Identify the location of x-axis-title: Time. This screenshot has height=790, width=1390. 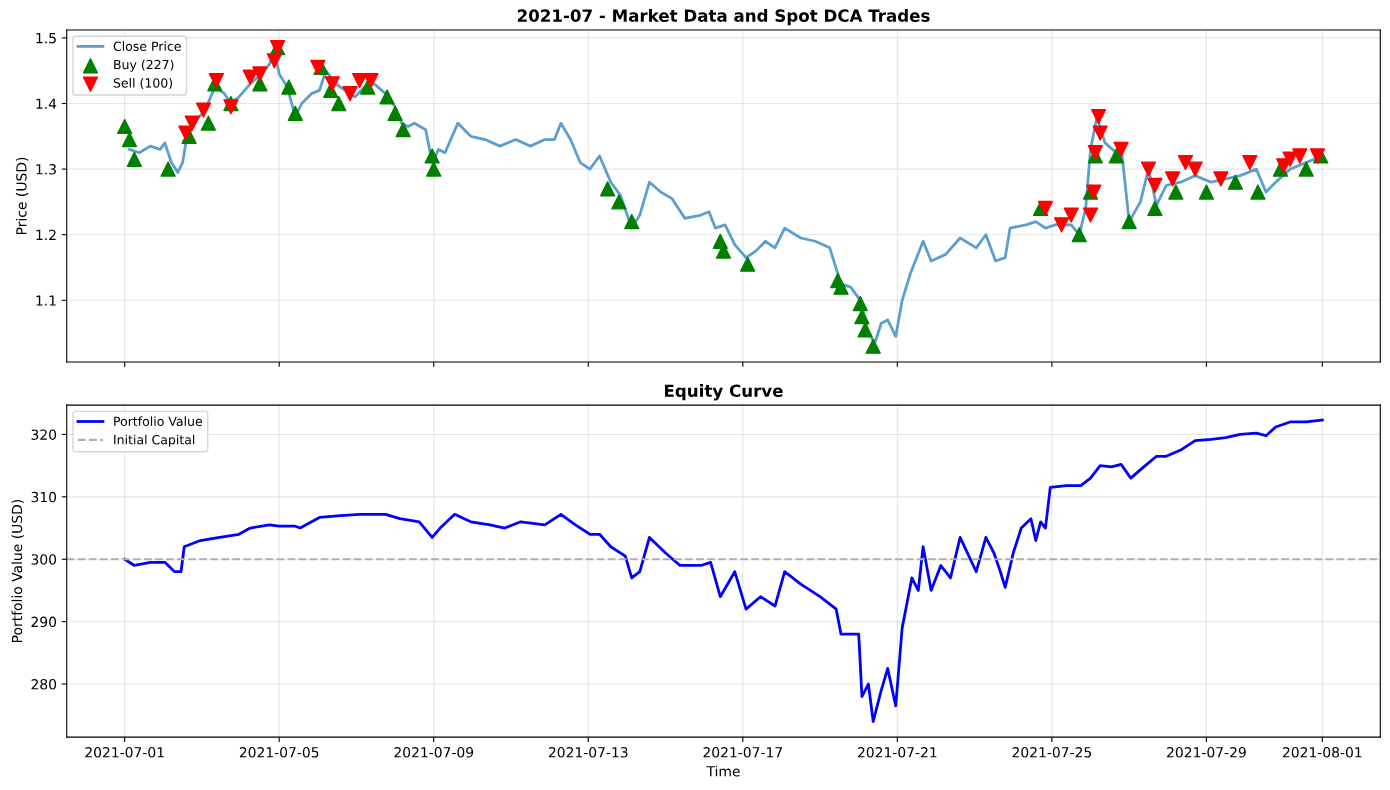
(723, 771).